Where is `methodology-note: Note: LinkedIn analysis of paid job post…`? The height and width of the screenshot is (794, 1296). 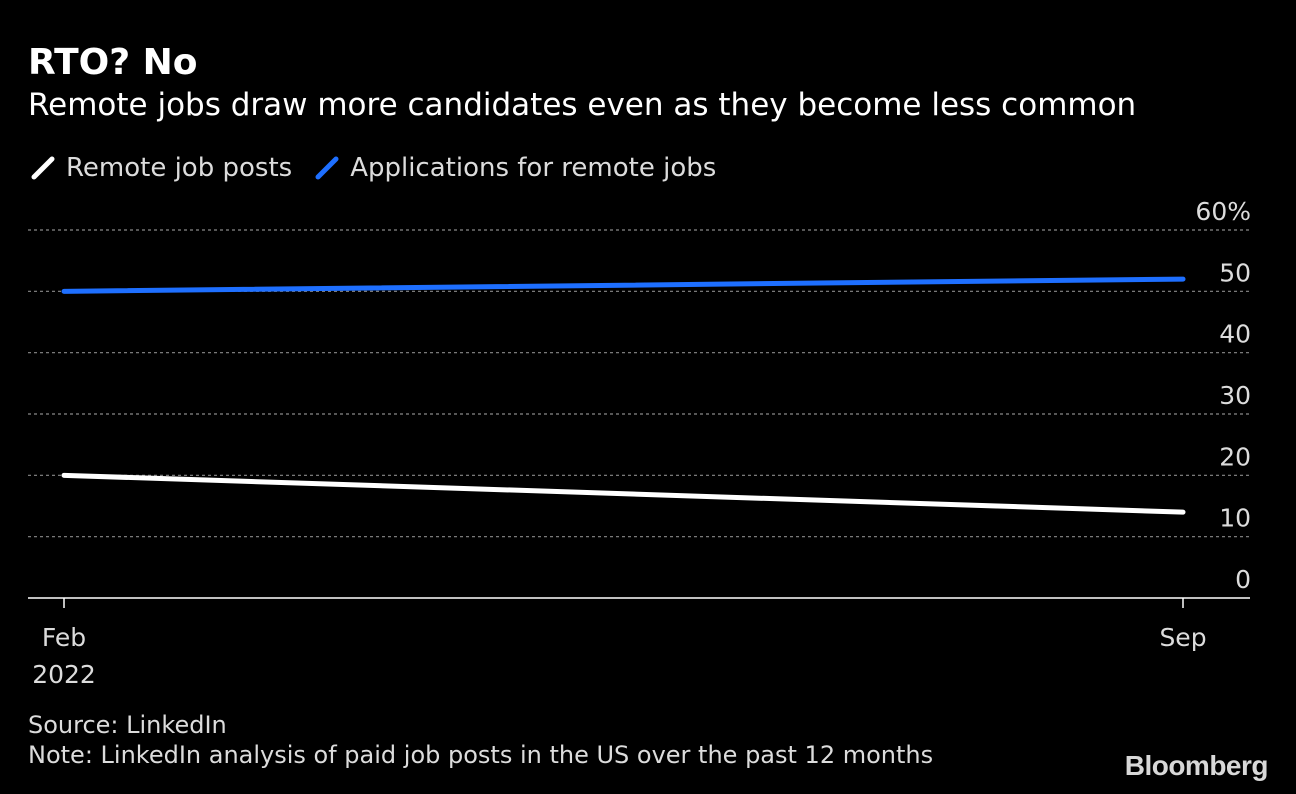 methodology-note: Note: LinkedIn analysis of paid job post… is located at coordinates (481, 755).